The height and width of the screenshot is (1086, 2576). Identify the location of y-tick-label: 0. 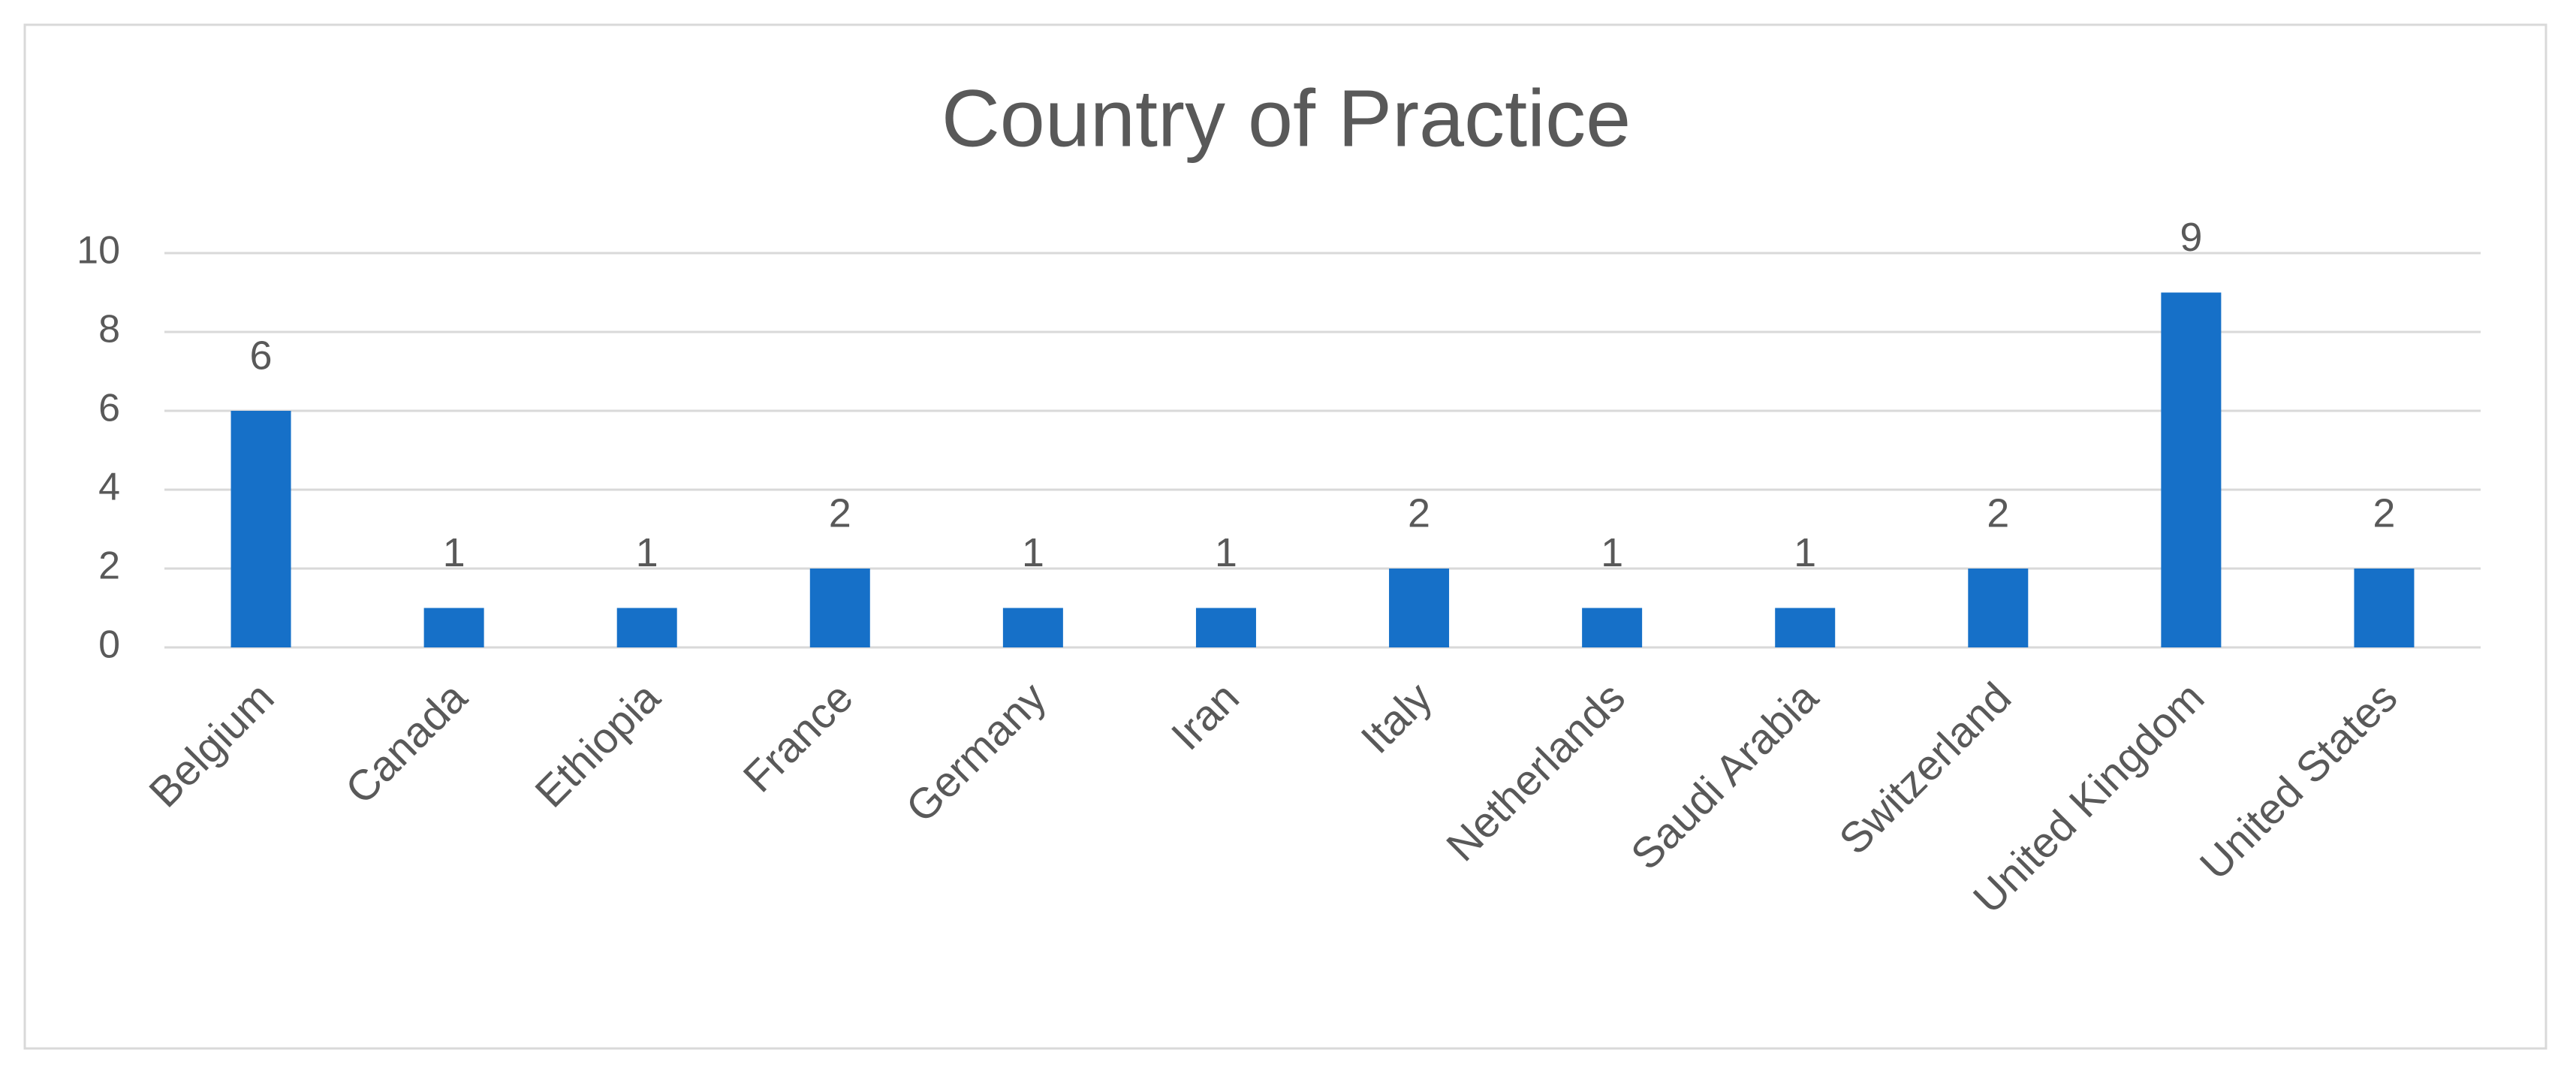
(109, 645).